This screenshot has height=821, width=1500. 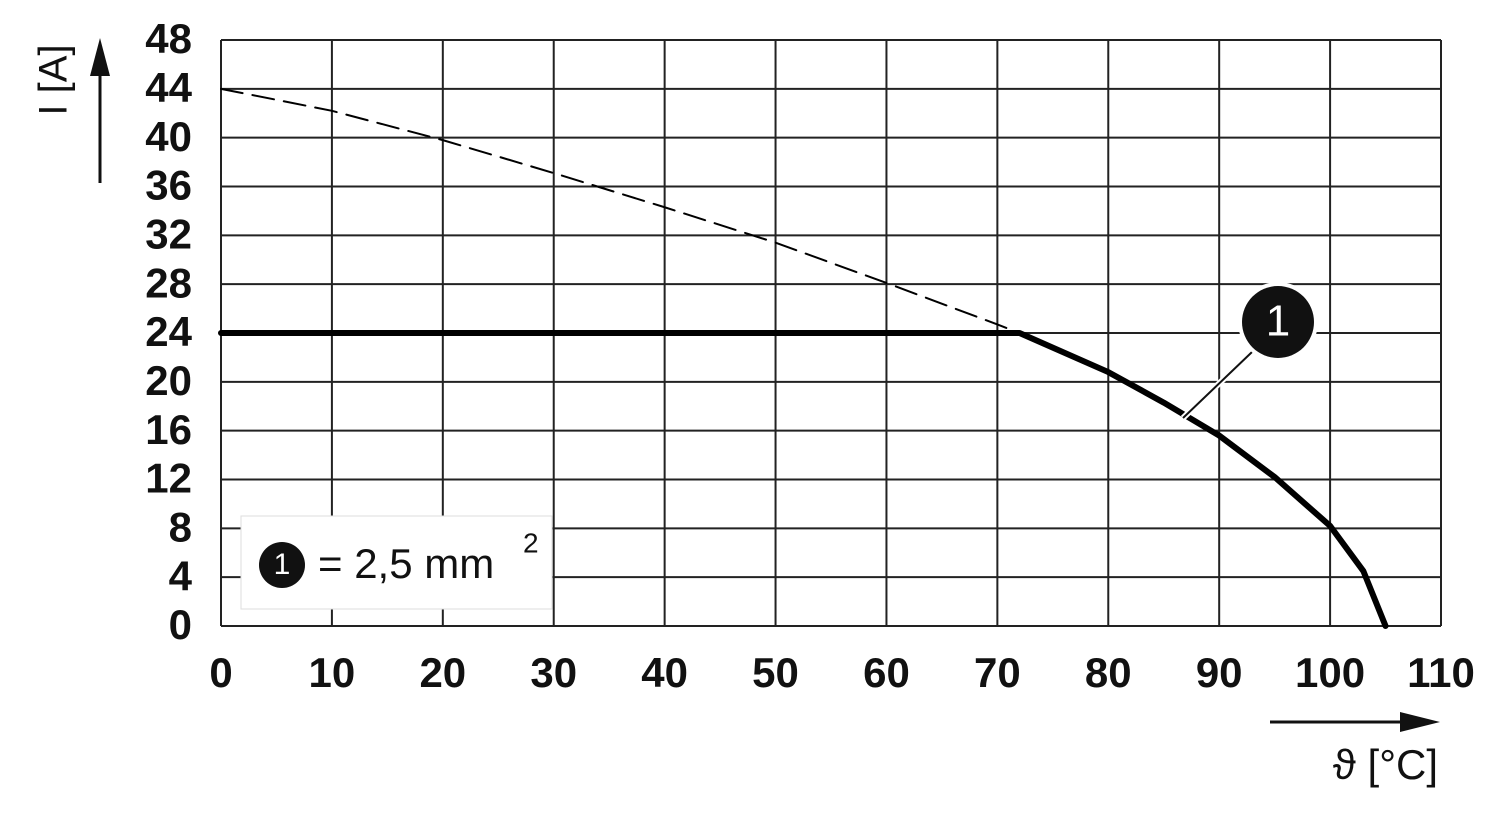 I want to click on y-tick-label: 4, so click(x=181, y=575).